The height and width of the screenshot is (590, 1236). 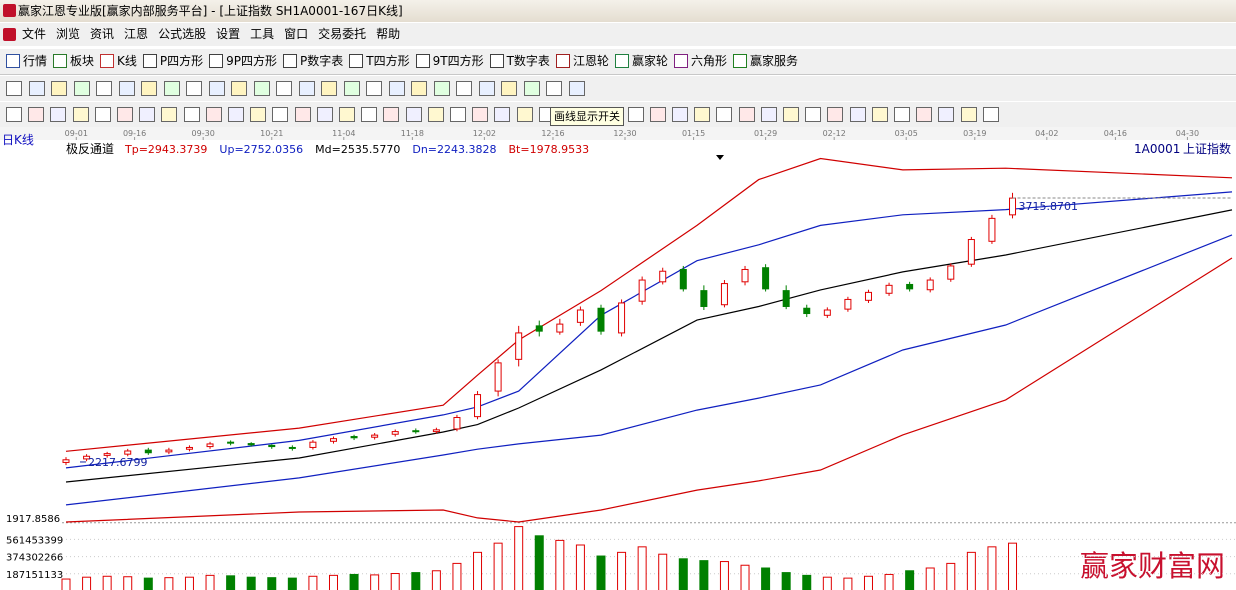 I want to click on toolbar-button: T四方形, so click(x=379, y=61).